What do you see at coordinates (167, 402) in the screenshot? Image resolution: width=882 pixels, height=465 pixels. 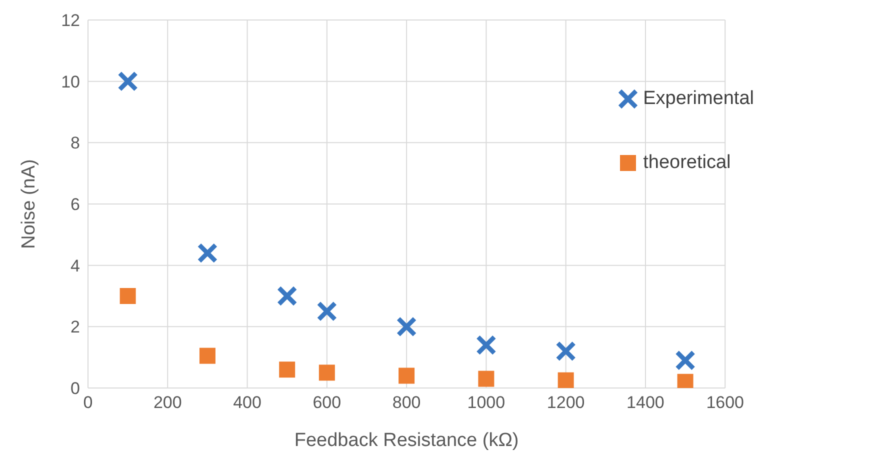 I see `x-tick-label: 200` at bounding box center [167, 402].